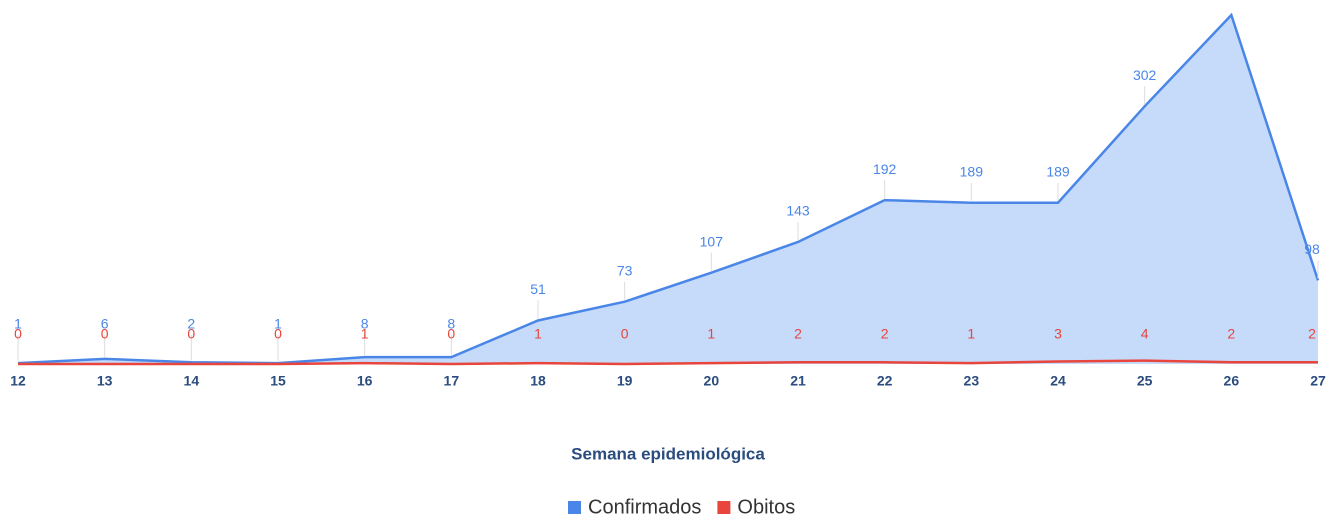 The width and height of the screenshot is (1328, 518). What do you see at coordinates (538, 289) in the screenshot?
I see `data-label: 51` at bounding box center [538, 289].